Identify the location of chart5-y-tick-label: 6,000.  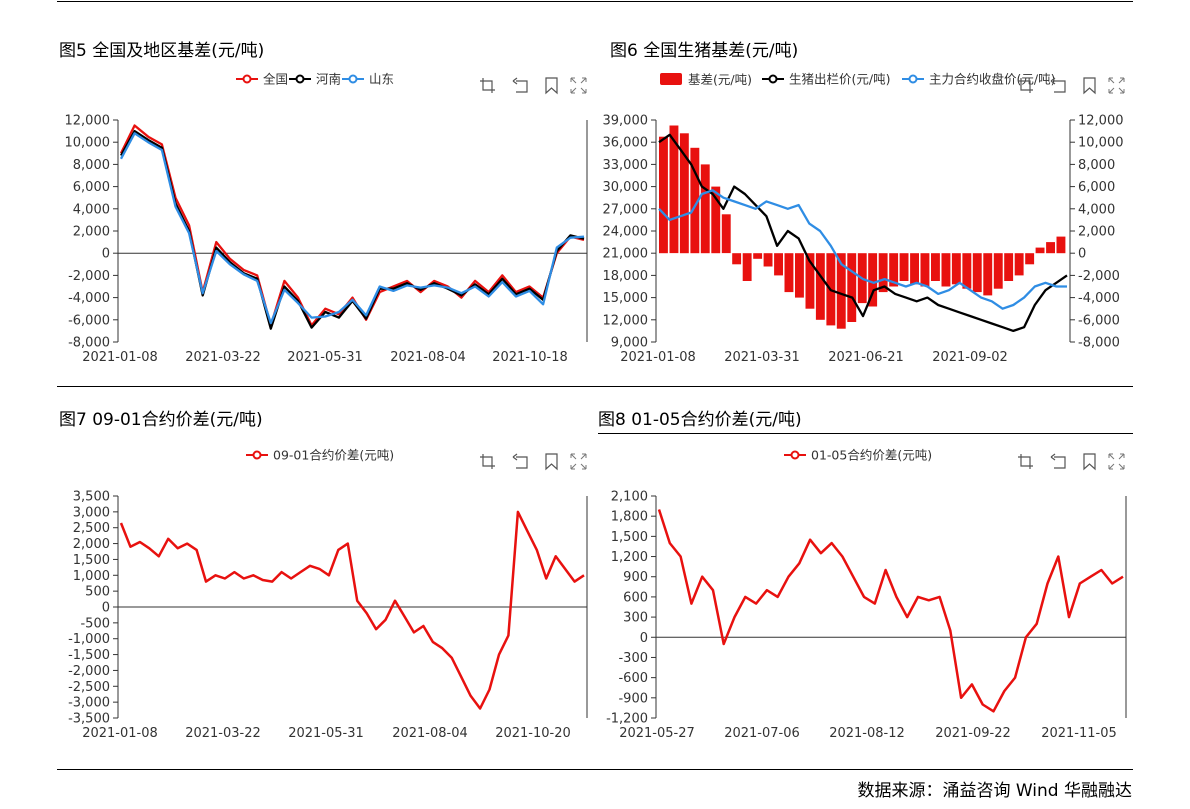
(91, 187).